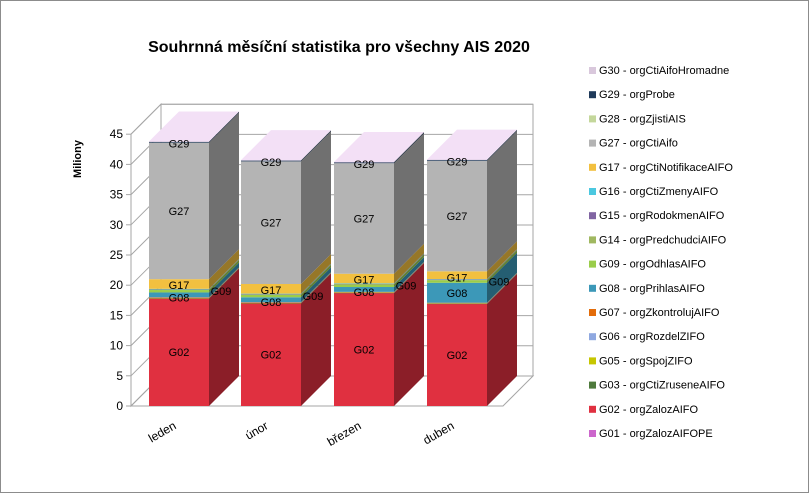 The width and height of the screenshot is (809, 493). Describe the element at coordinates (666, 168) in the screenshot. I see `legend-label: G17 - orgCtiNotifikaceAIFO` at that location.